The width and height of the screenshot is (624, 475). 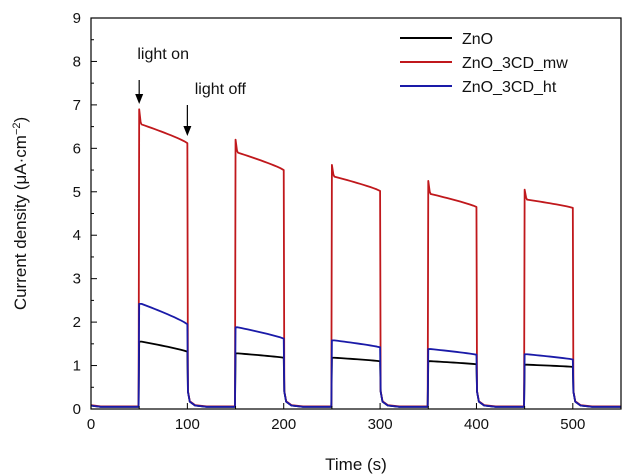 What do you see at coordinates (515, 63) in the screenshot?
I see `legend-label: ZnO_3CD_mw` at bounding box center [515, 63].